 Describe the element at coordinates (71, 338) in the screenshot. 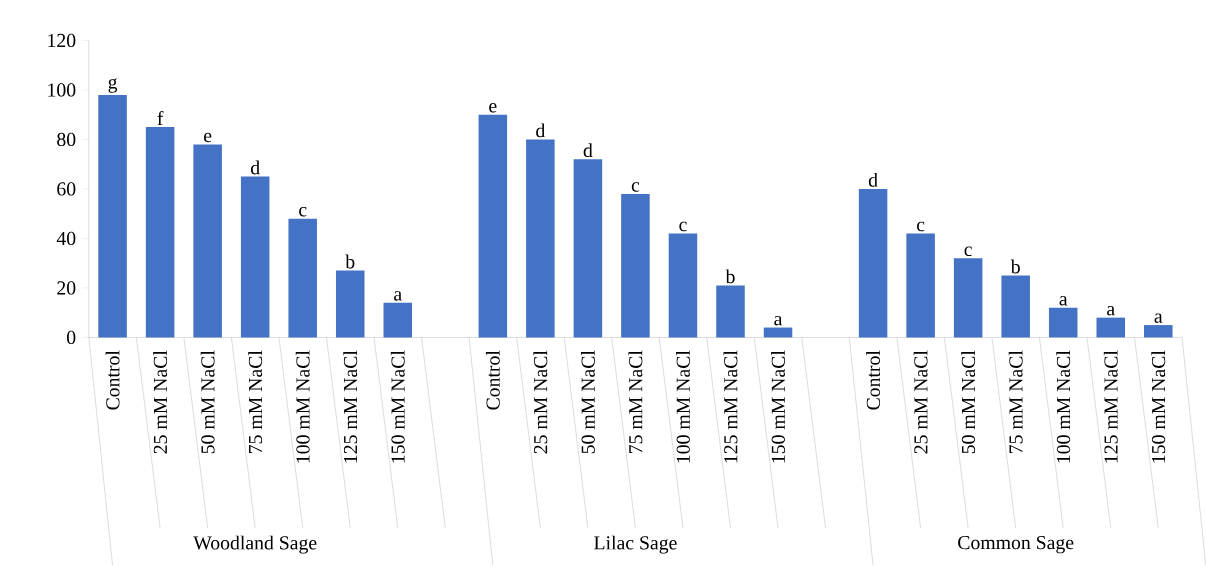

I see `y-tick-label: 0` at that location.